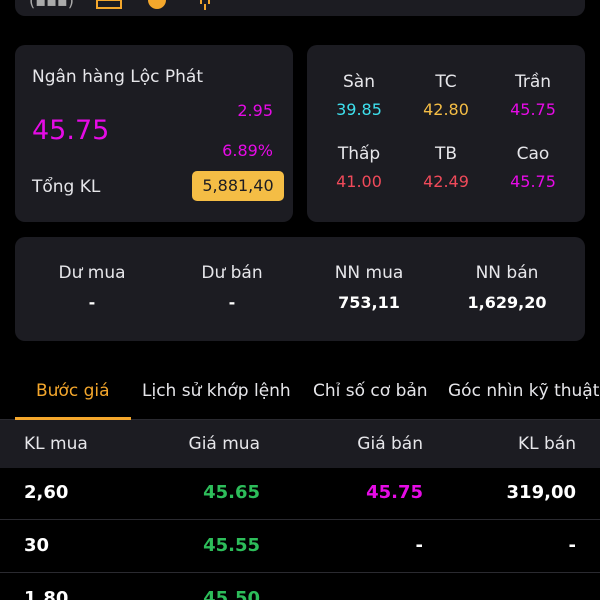 The image size is (600, 600). I want to click on tab-price-steps: Bước giá, so click(73, 391).